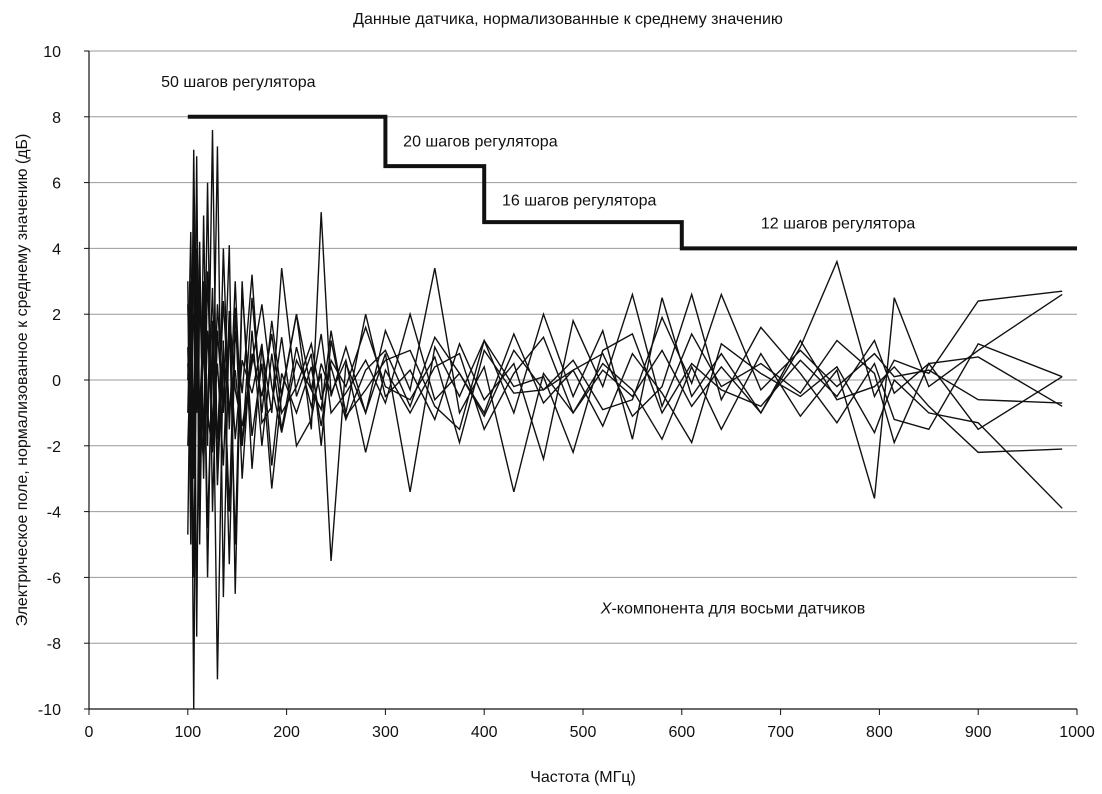 This screenshot has height=794, width=1102. Describe the element at coordinates (480, 141) in the screenshot. I see `annotation-regulator-steps: 20 шагов регулятора` at that location.